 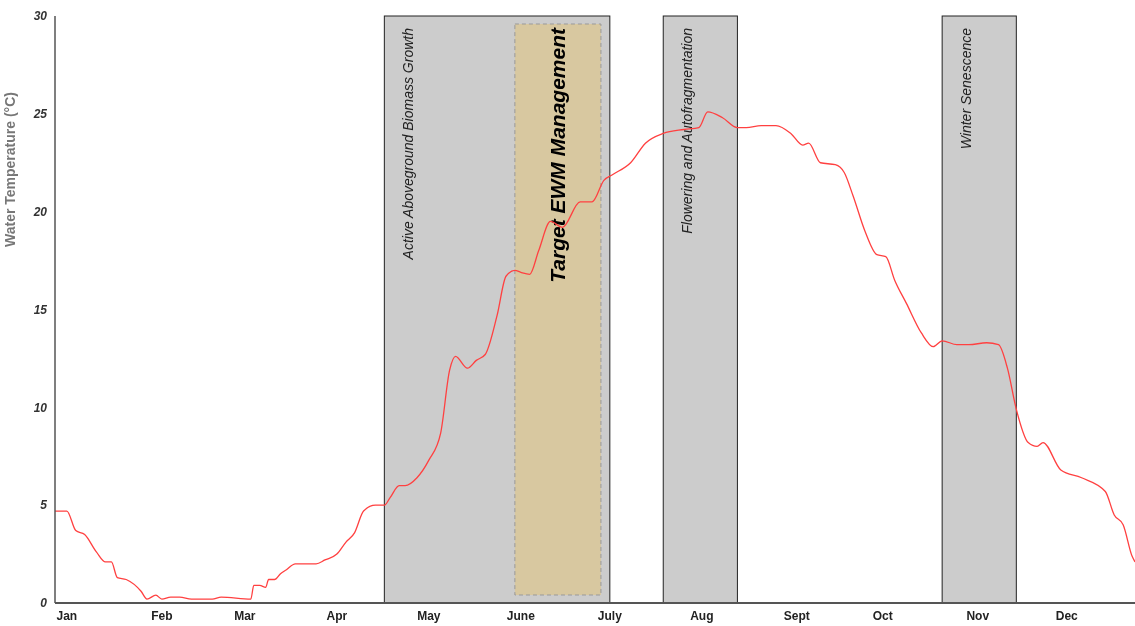 I want to click on x-tick-label: Jan, so click(x=67, y=615).